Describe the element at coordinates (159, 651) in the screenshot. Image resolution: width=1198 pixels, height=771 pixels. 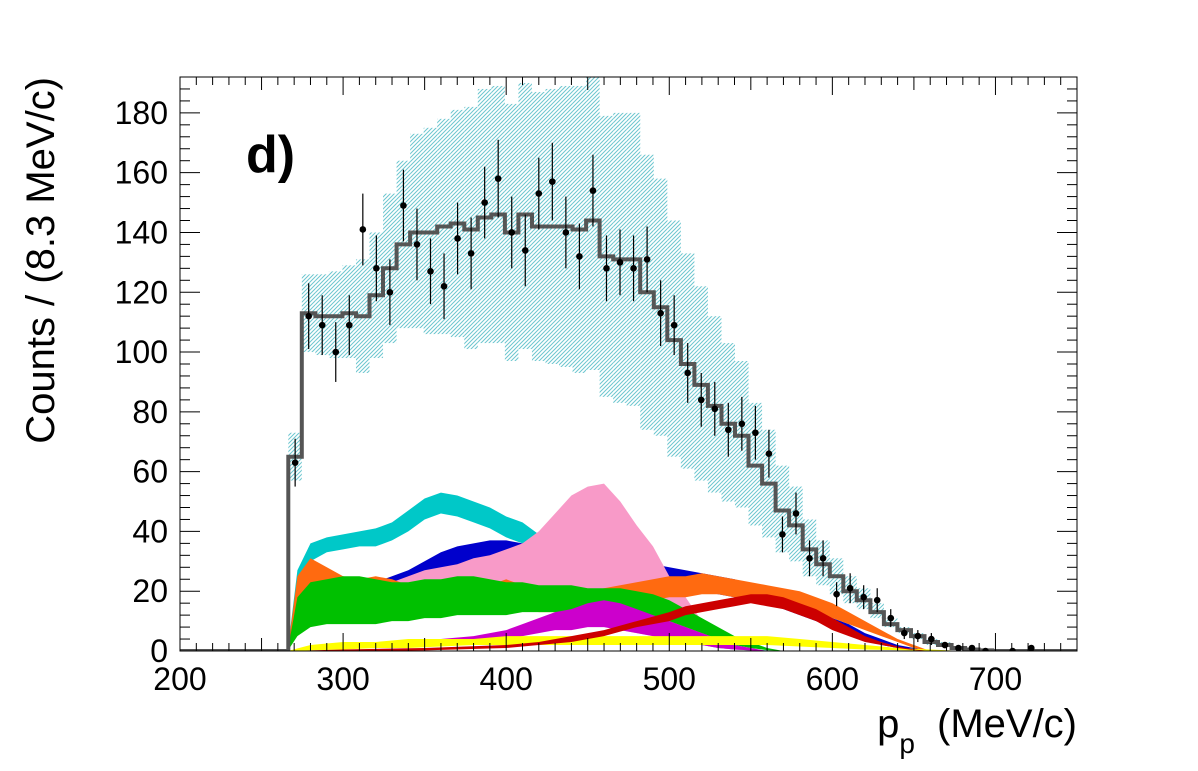
I see `y-tick-label: 0` at that location.